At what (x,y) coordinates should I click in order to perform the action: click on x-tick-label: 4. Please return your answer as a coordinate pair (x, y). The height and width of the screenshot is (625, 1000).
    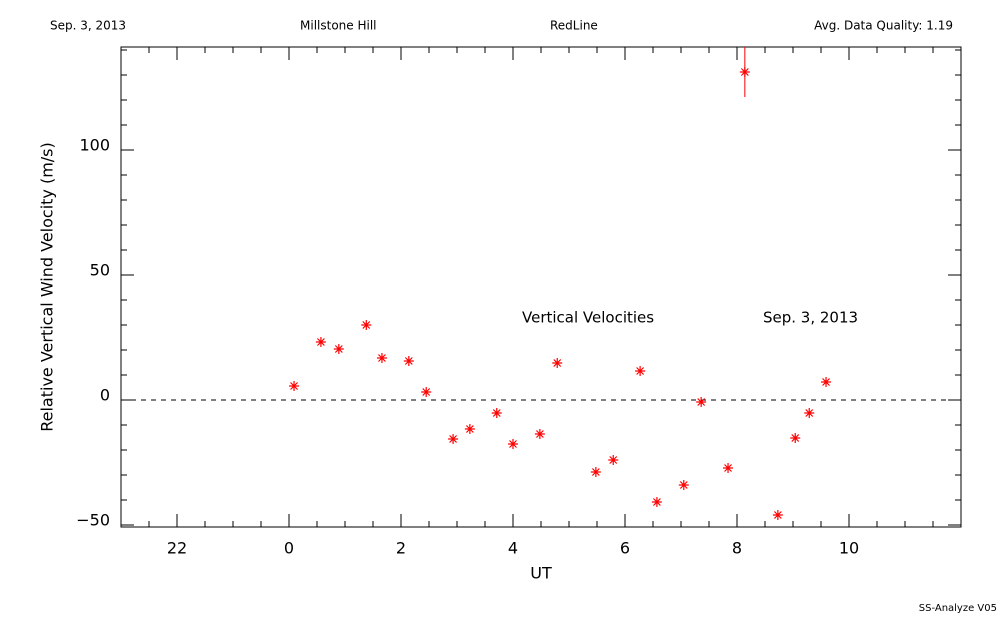
    Looking at the image, I should click on (513, 548).